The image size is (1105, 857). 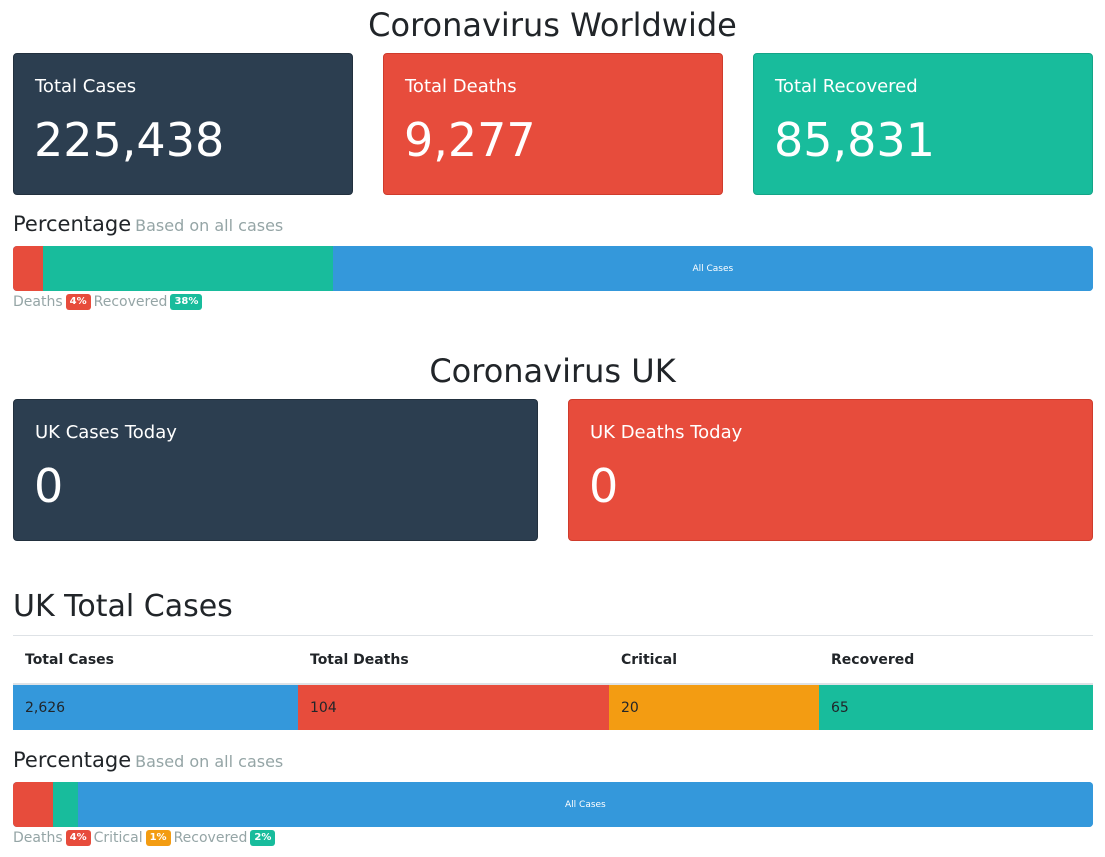 What do you see at coordinates (129, 140) in the screenshot?
I see `total-cases-value: 225,438` at bounding box center [129, 140].